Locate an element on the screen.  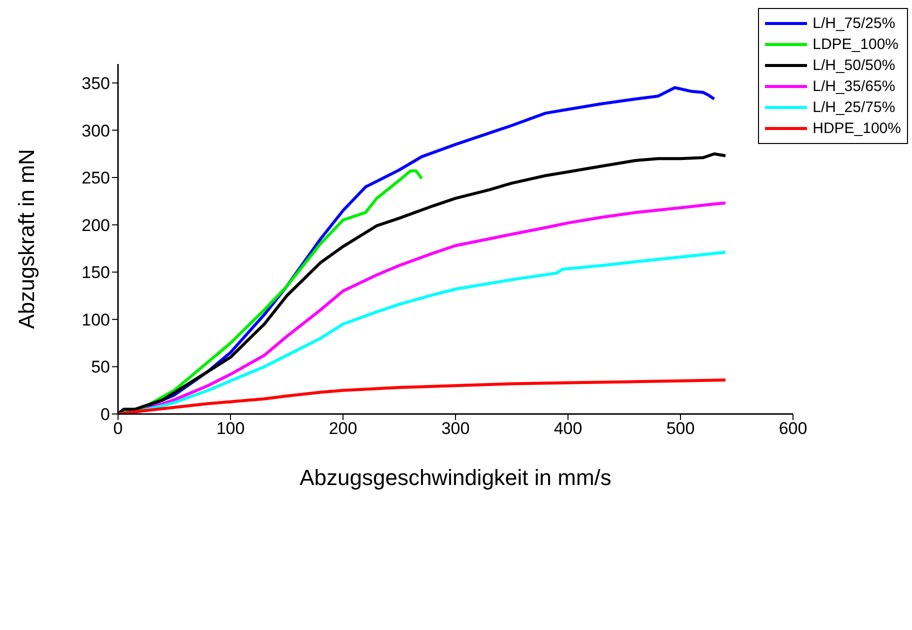
x-tick-label: 500 is located at coordinates (680, 428).